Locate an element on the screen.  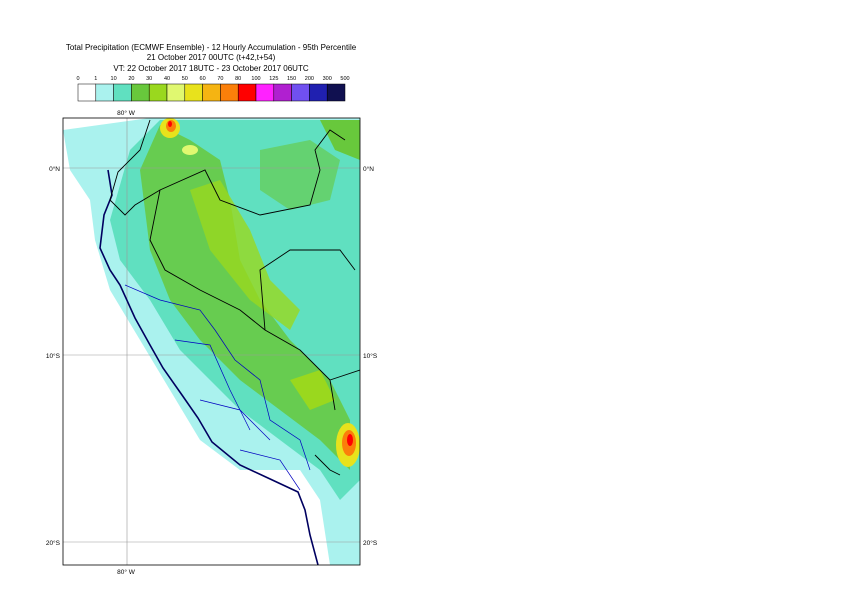
legend-label: 125 is located at coordinates (273, 79).